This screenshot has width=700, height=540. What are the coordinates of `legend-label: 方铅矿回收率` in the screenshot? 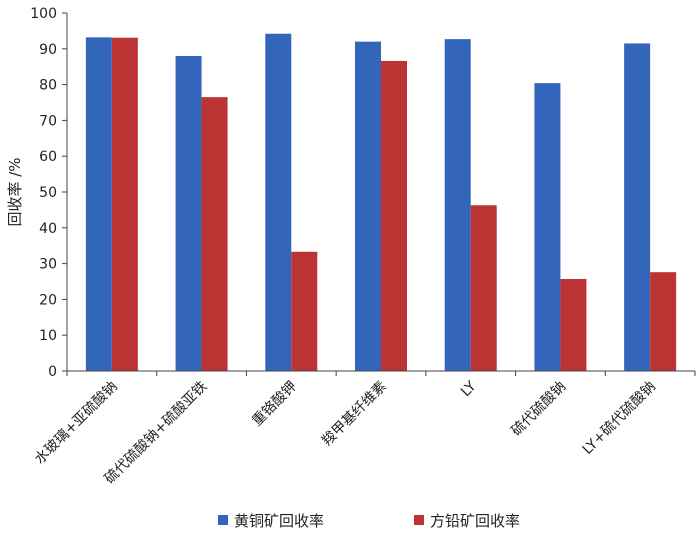 It's located at (475, 521).